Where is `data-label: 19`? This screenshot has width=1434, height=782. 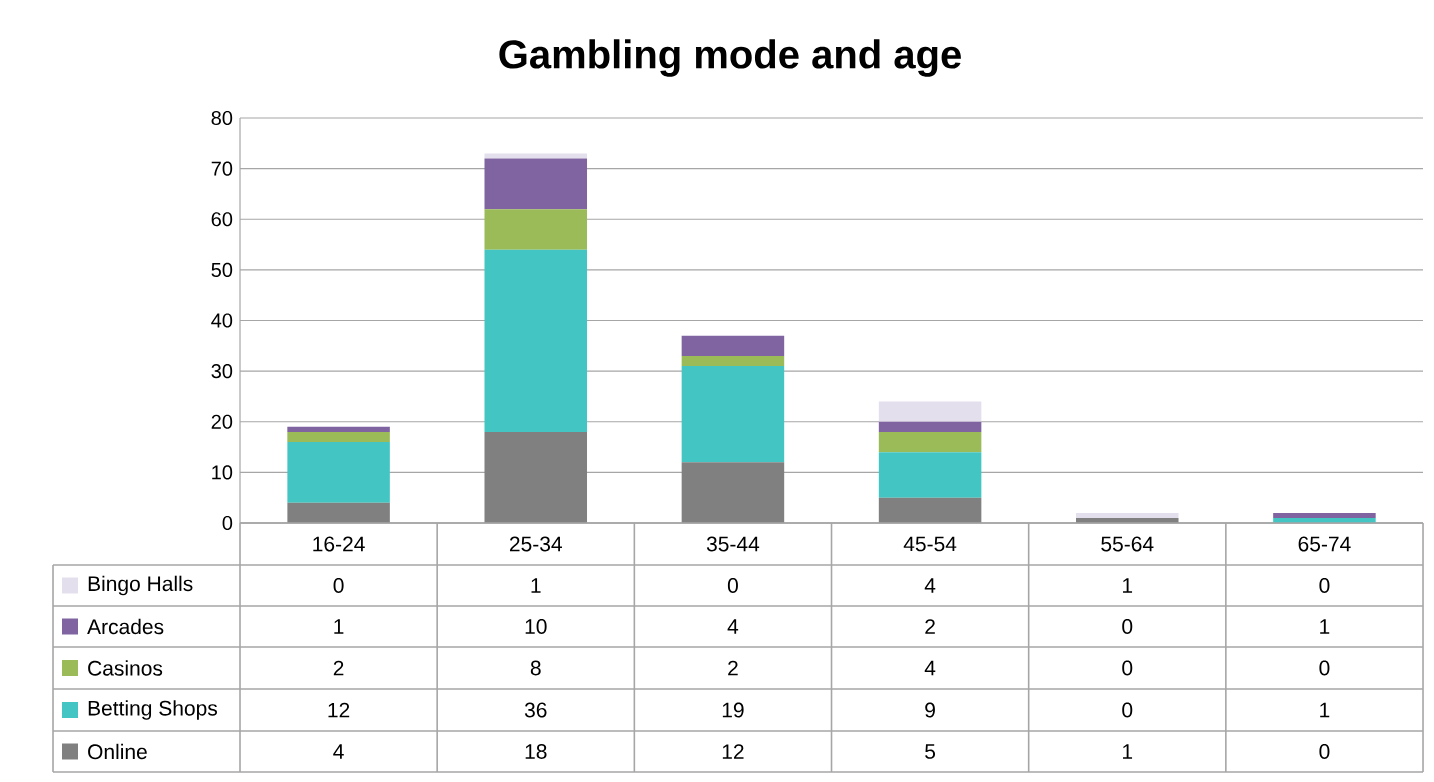 data-label: 19 is located at coordinates (733, 710).